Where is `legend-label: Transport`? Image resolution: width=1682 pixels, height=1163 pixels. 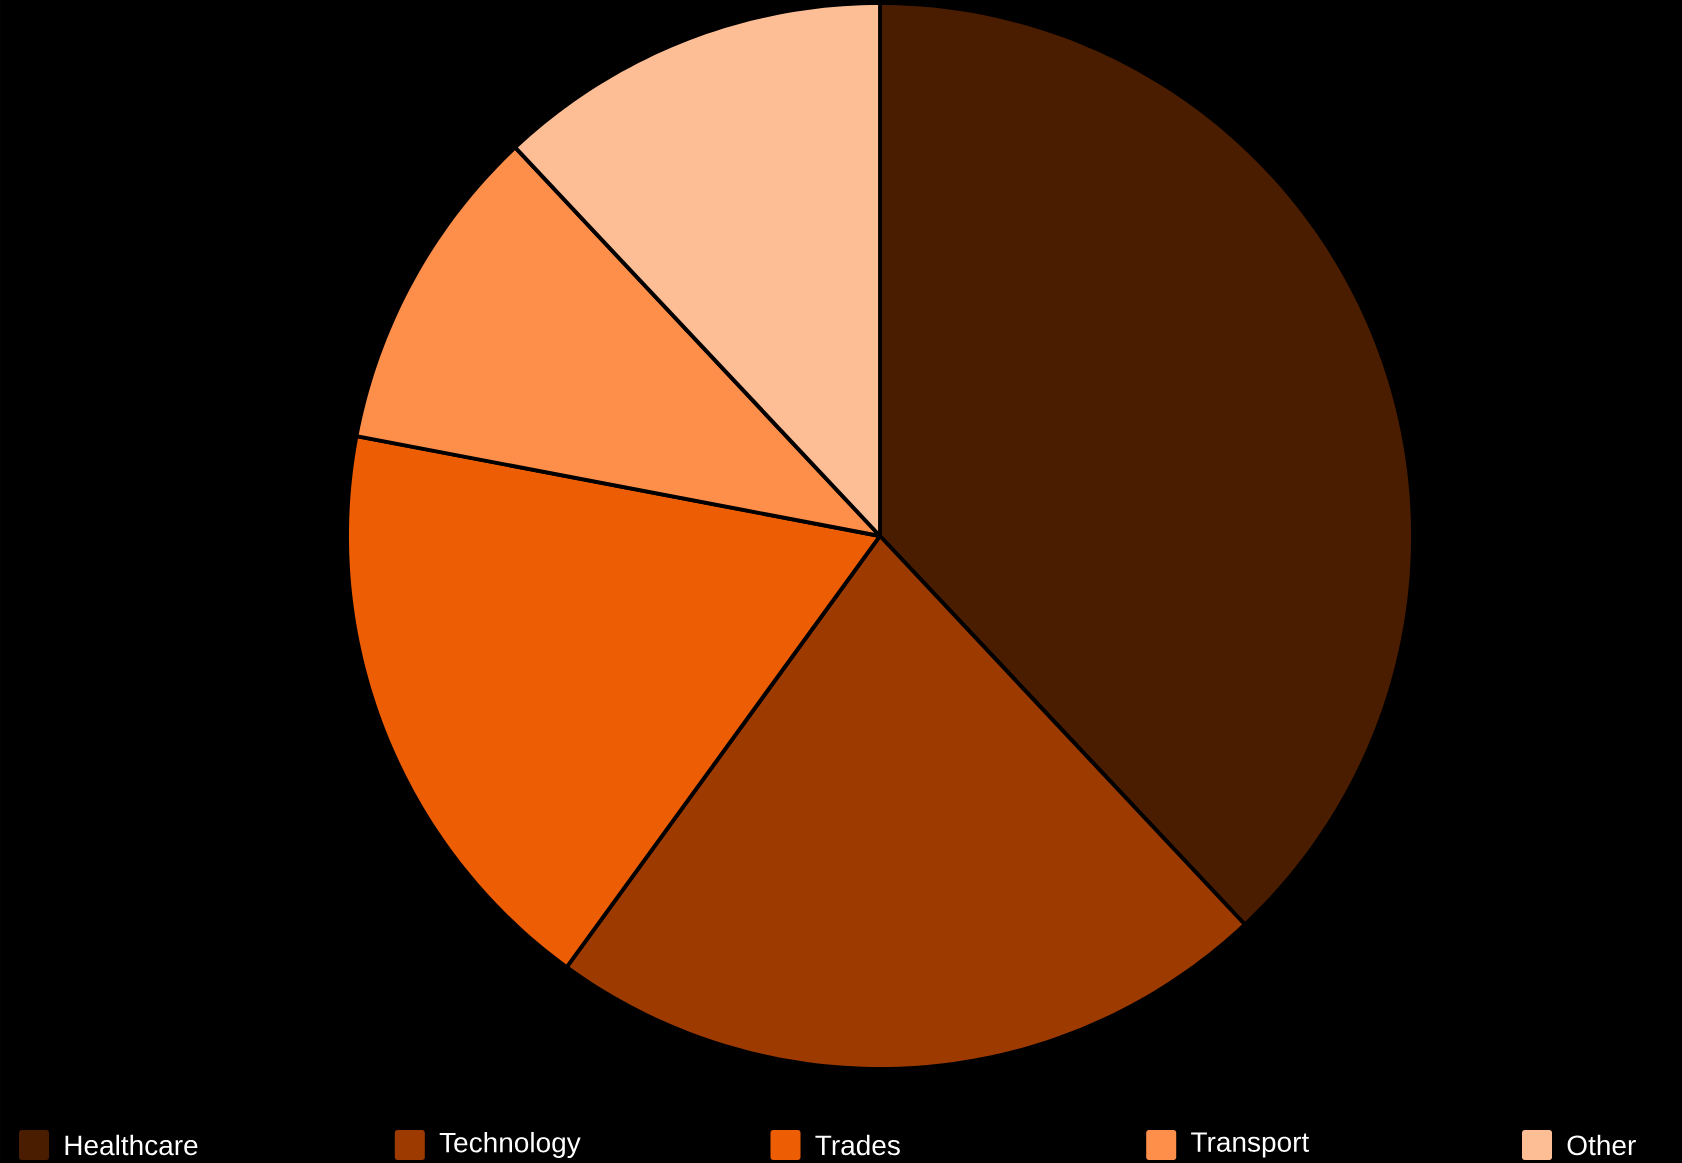 legend-label: Transport is located at coordinates (1250, 1145).